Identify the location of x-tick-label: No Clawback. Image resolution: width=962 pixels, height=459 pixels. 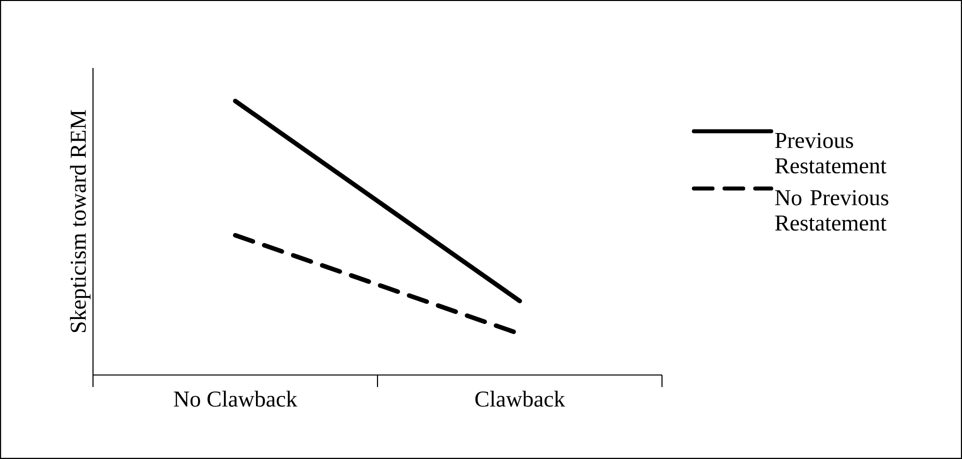
(236, 398).